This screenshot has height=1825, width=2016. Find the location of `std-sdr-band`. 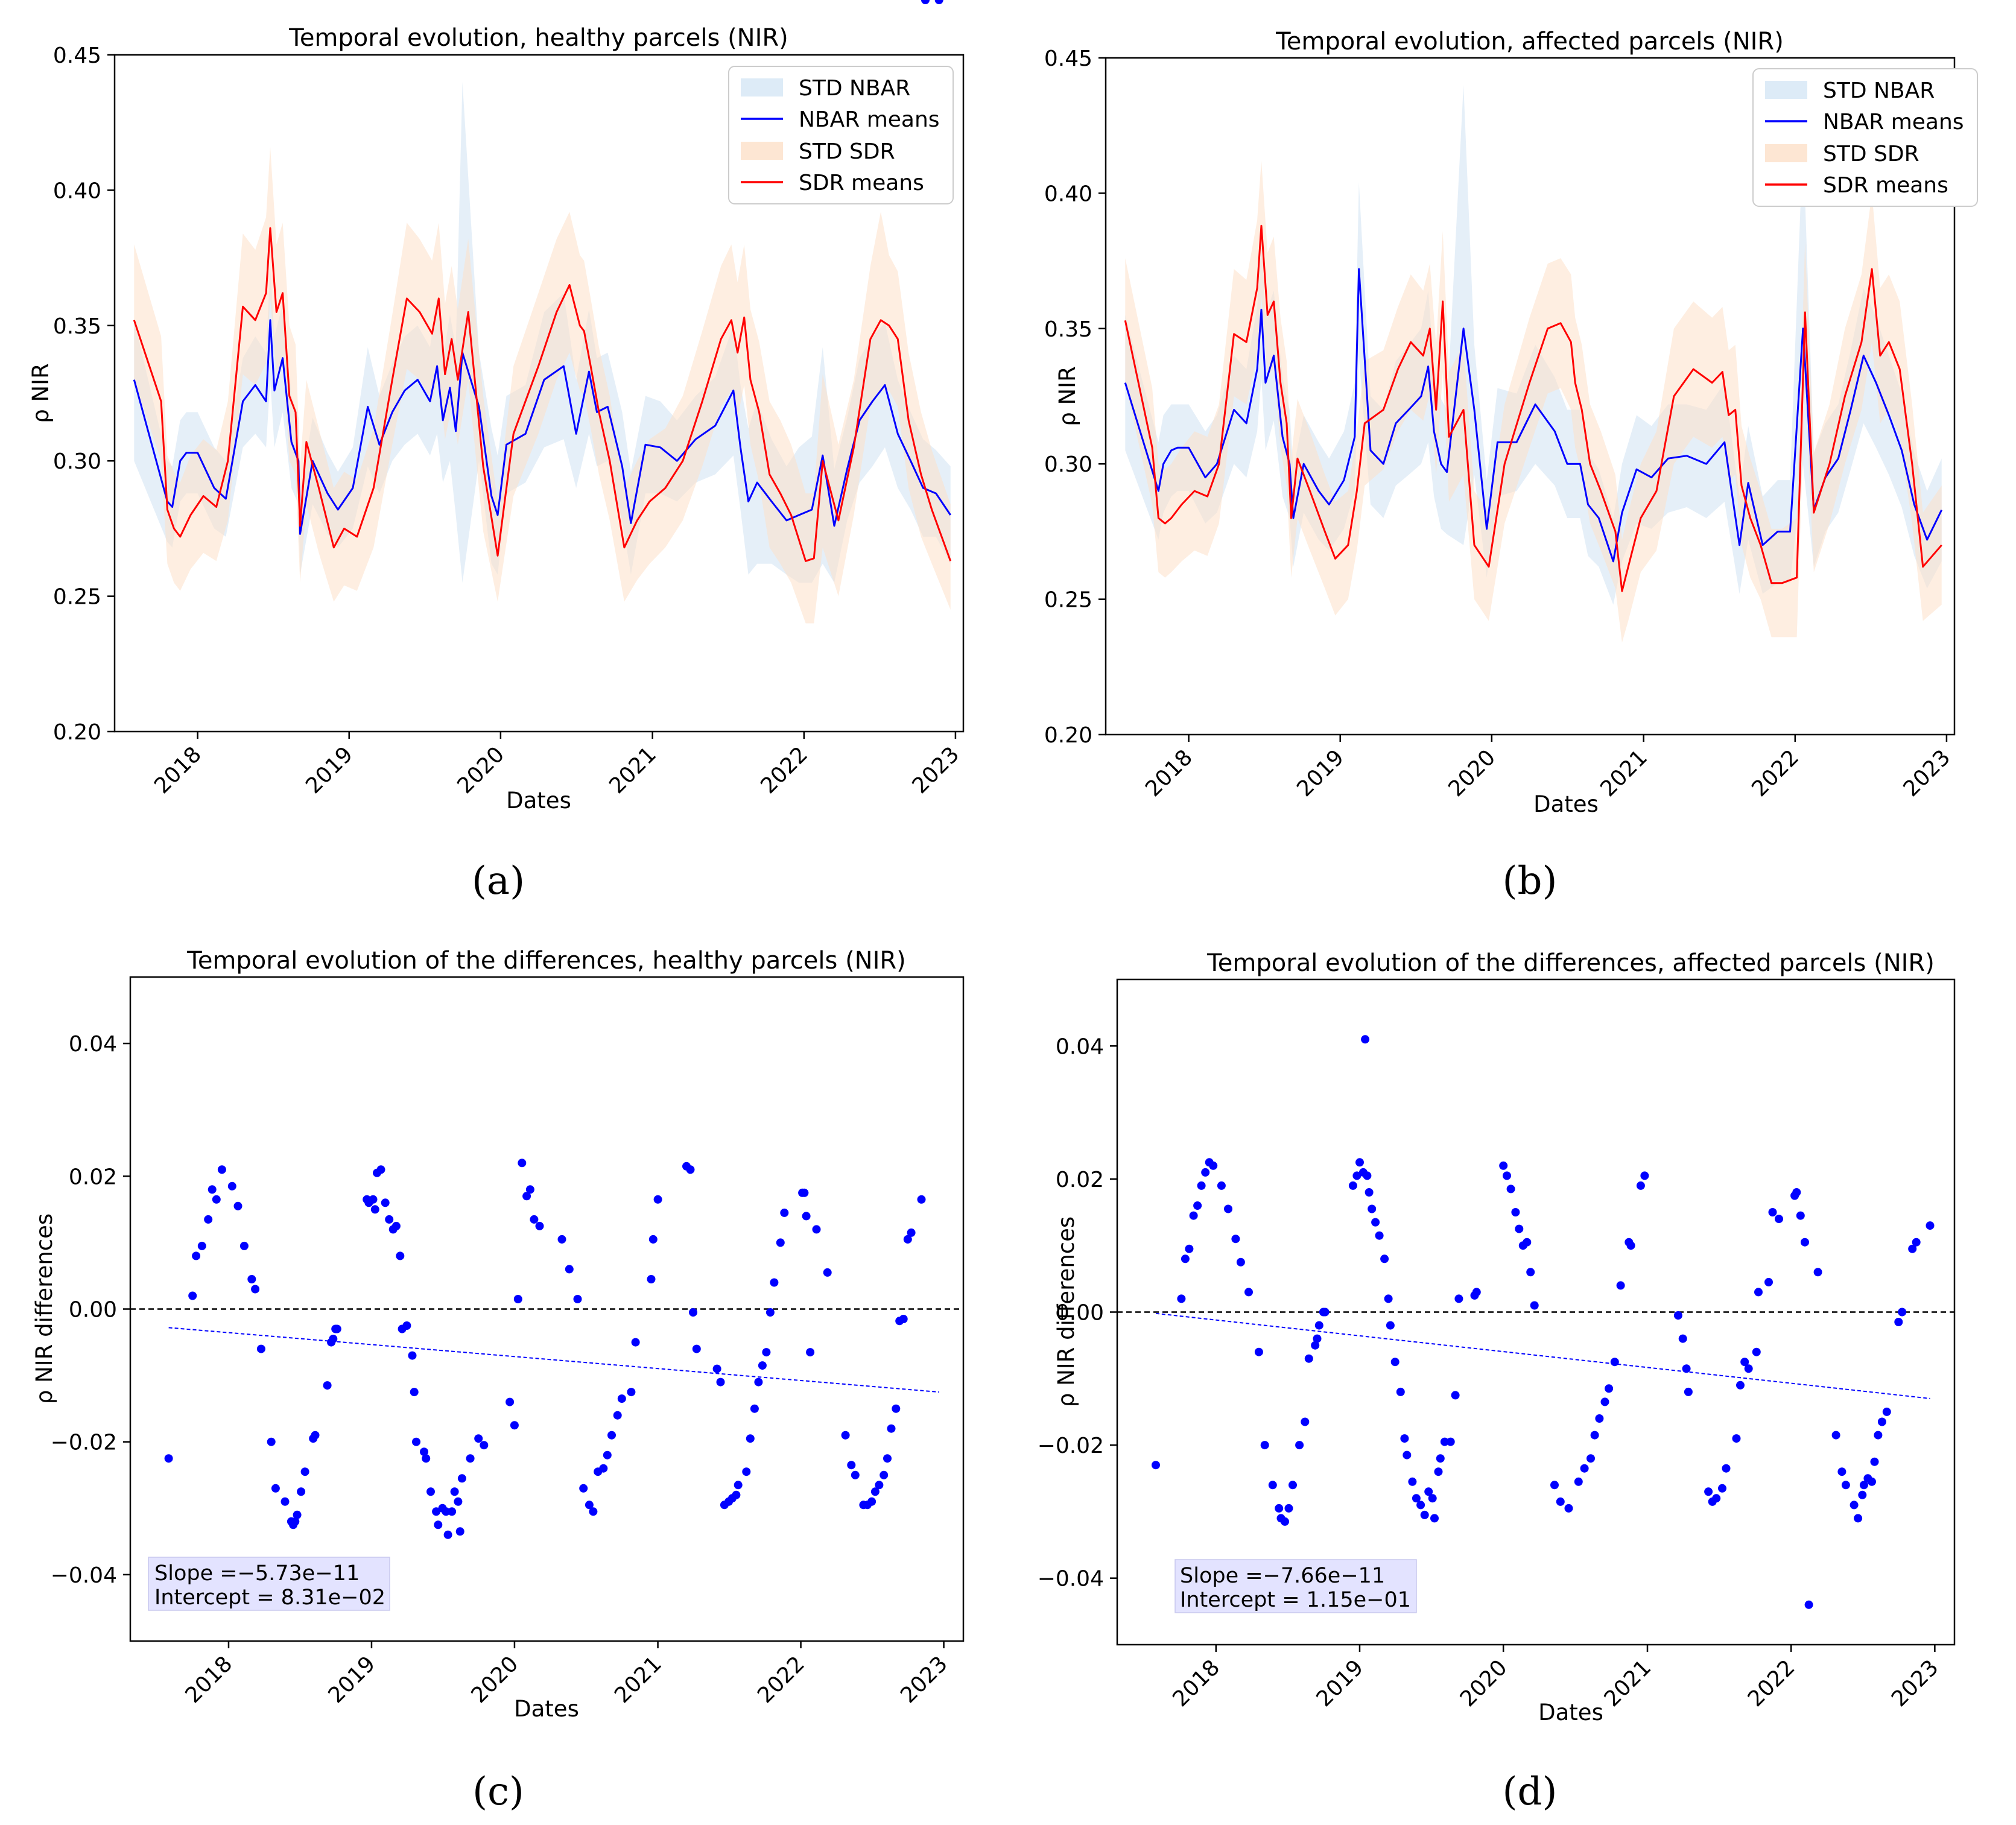

std-sdr-band is located at coordinates (1534, 402).